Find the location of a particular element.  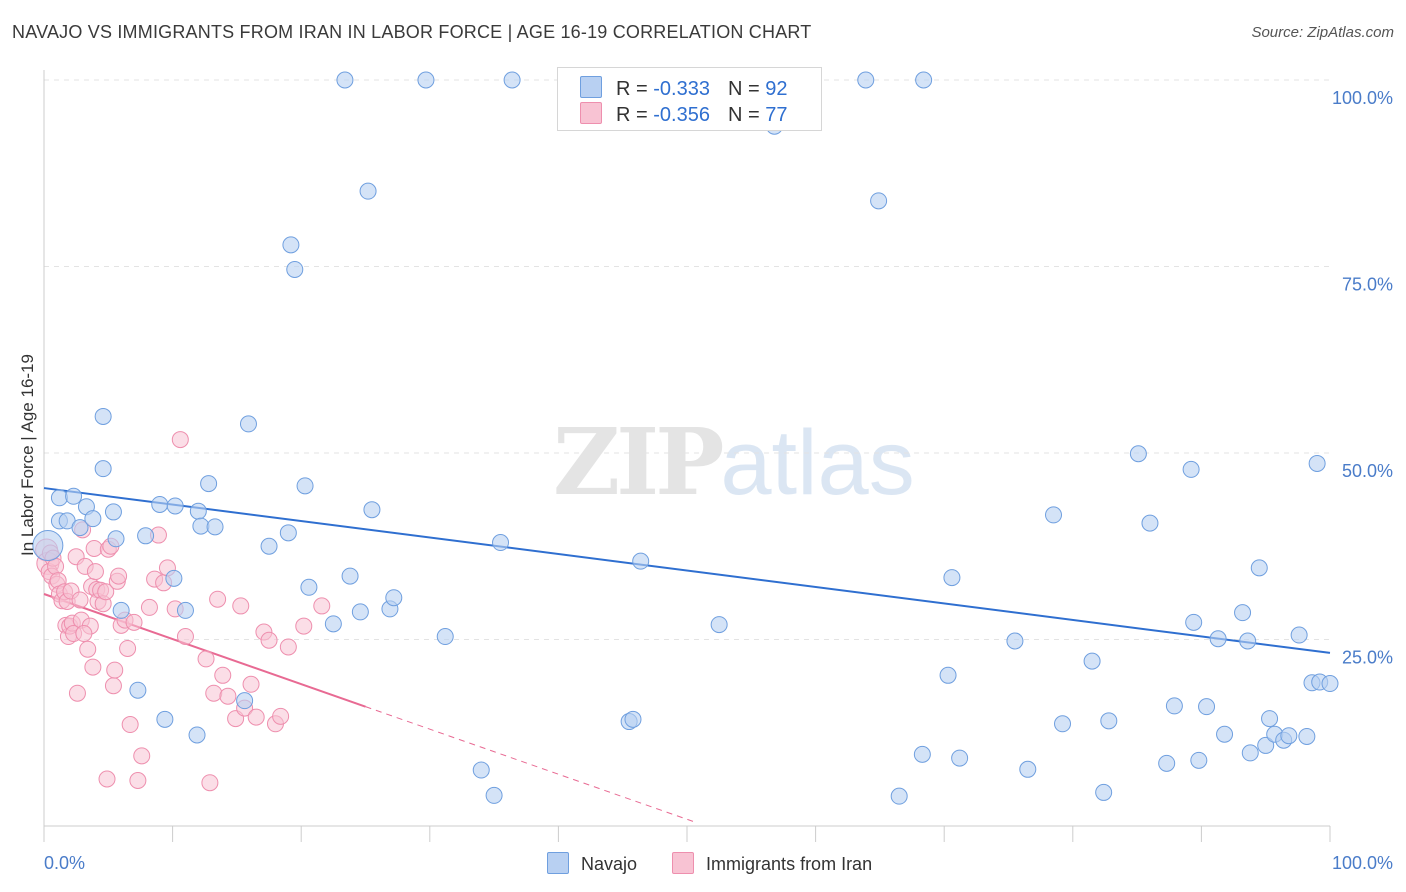

bottom-legend-label-navajo: Navajo is located at coordinates (609, 864).